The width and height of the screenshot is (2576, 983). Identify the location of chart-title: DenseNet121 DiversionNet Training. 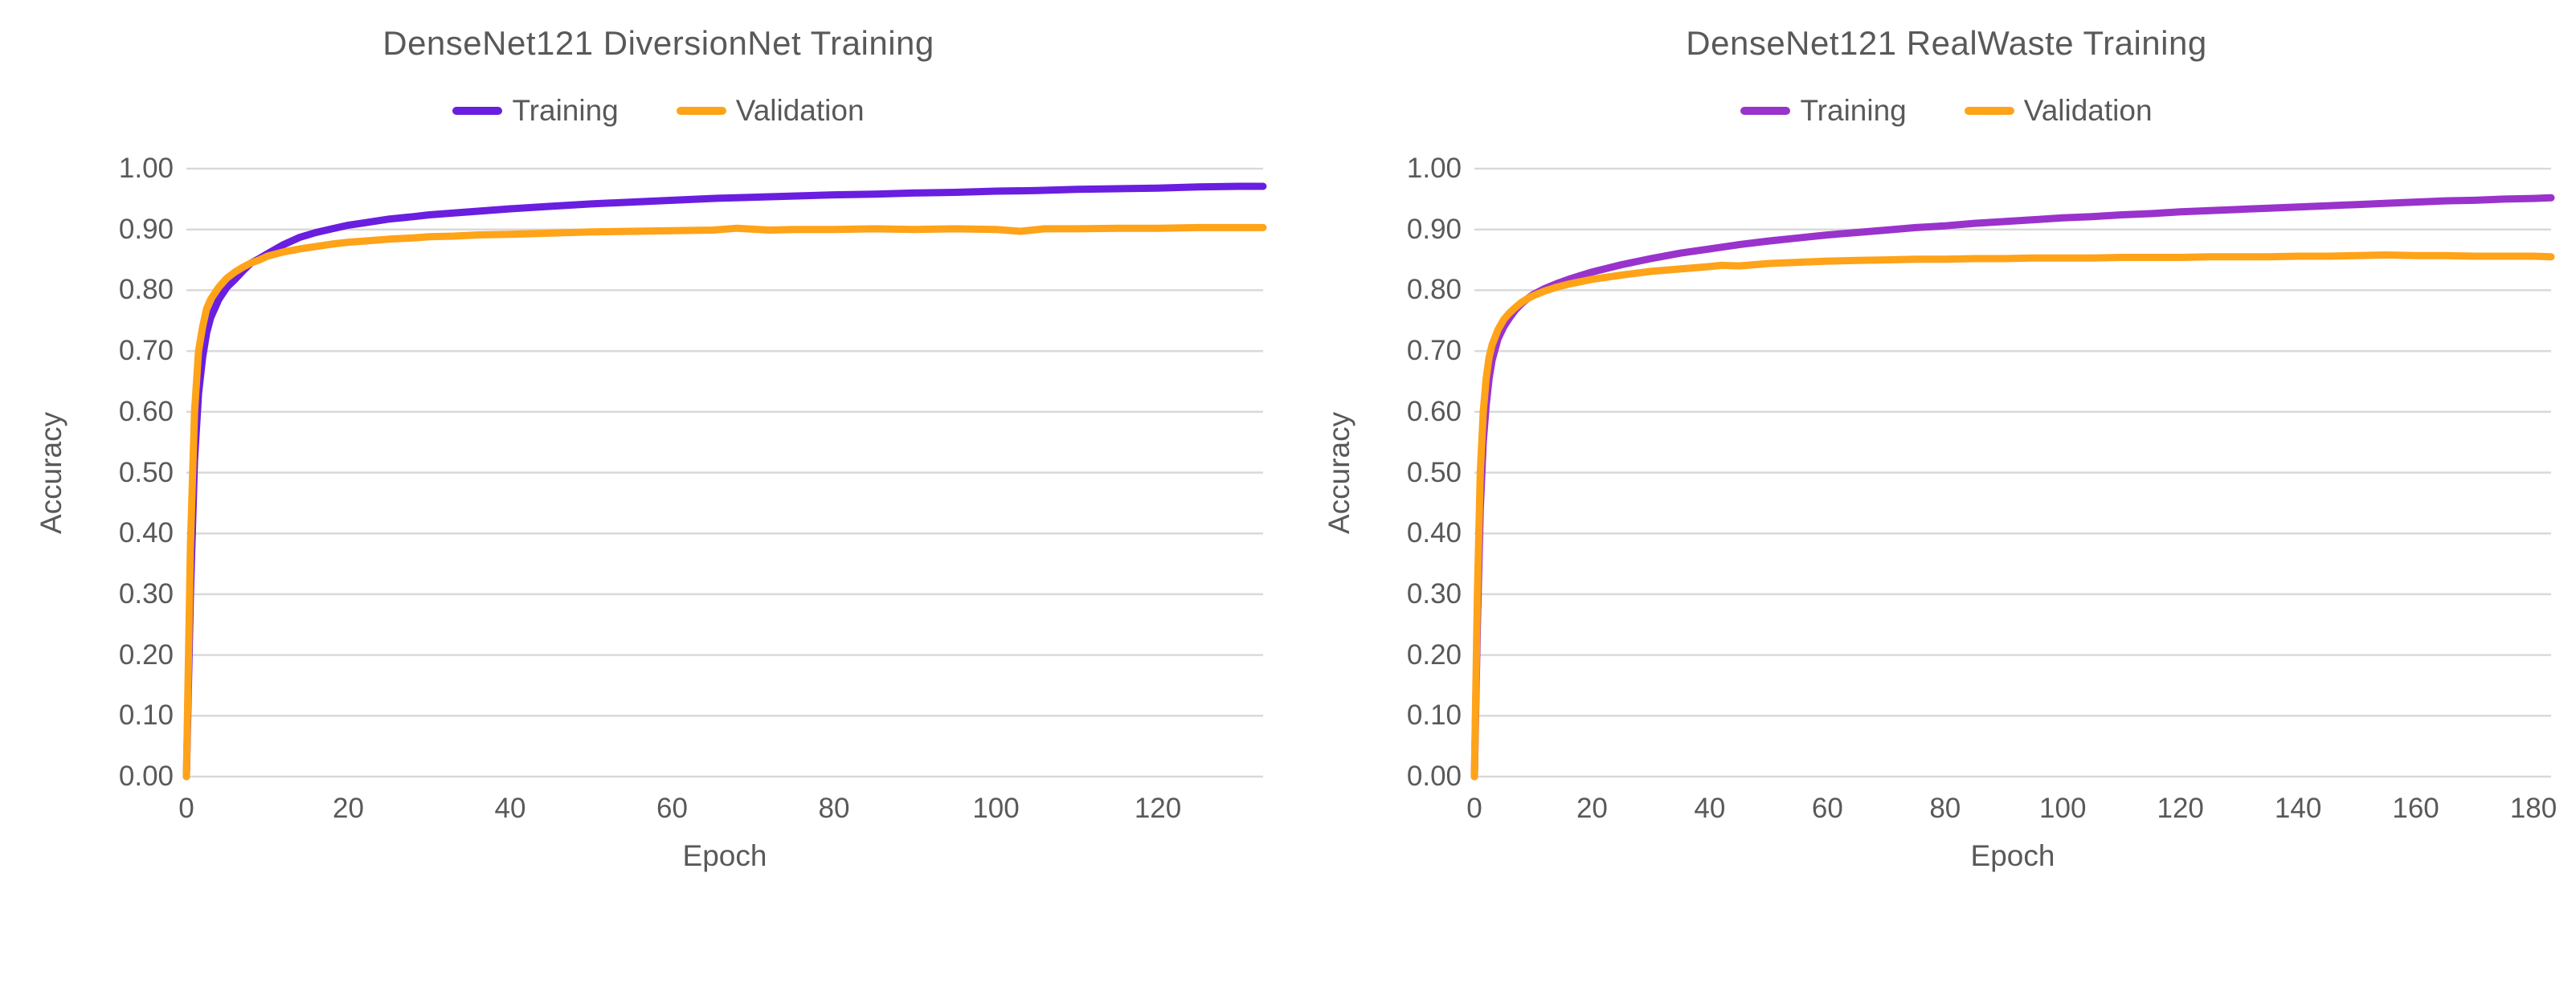
(658, 43).